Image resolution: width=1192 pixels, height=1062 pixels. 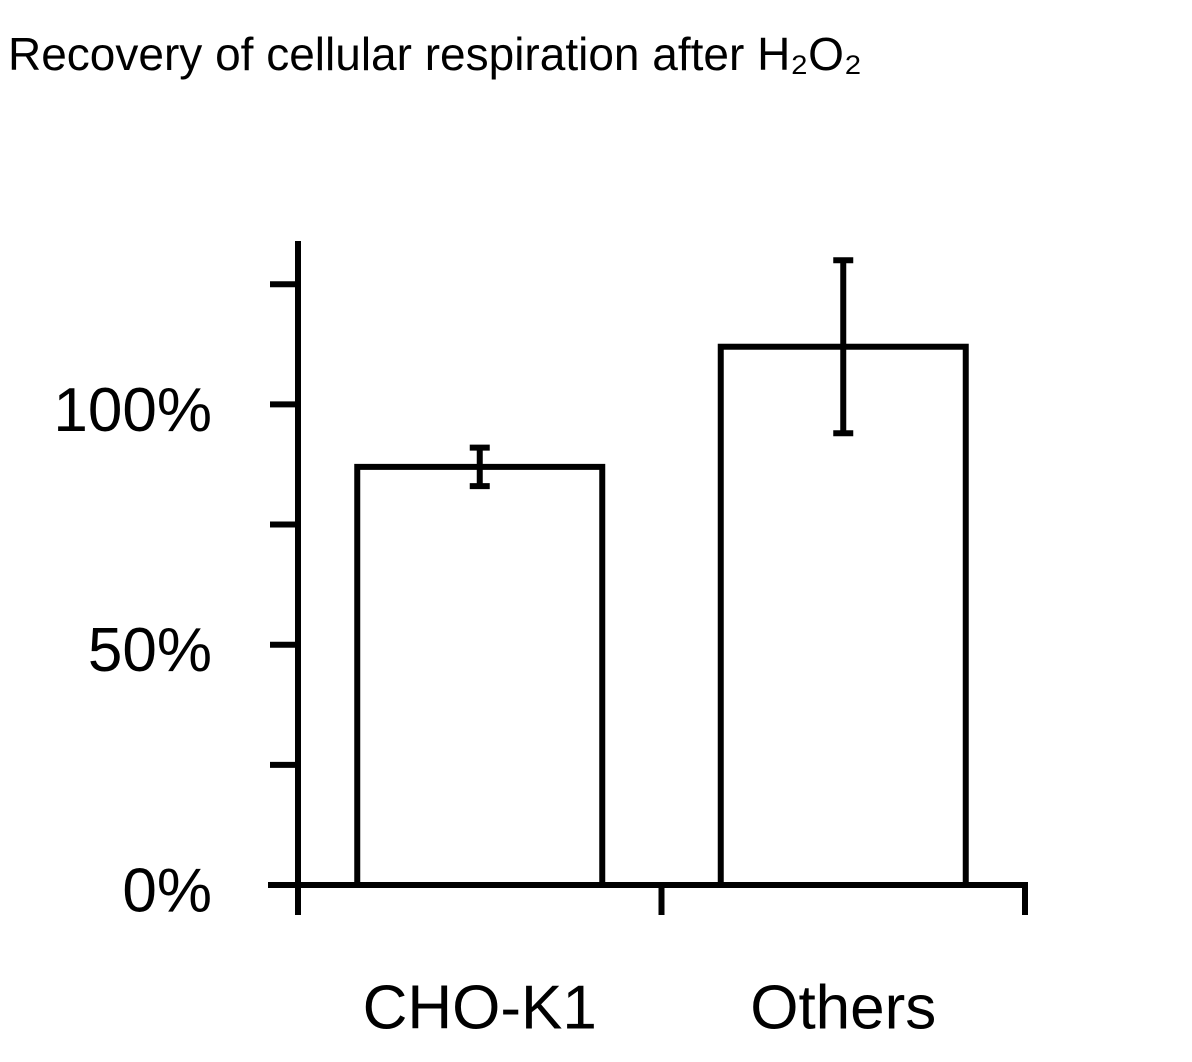 What do you see at coordinates (150, 650) in the screenshot?
I see `y-tick-label: 50%` at bounding box center [150, 650].